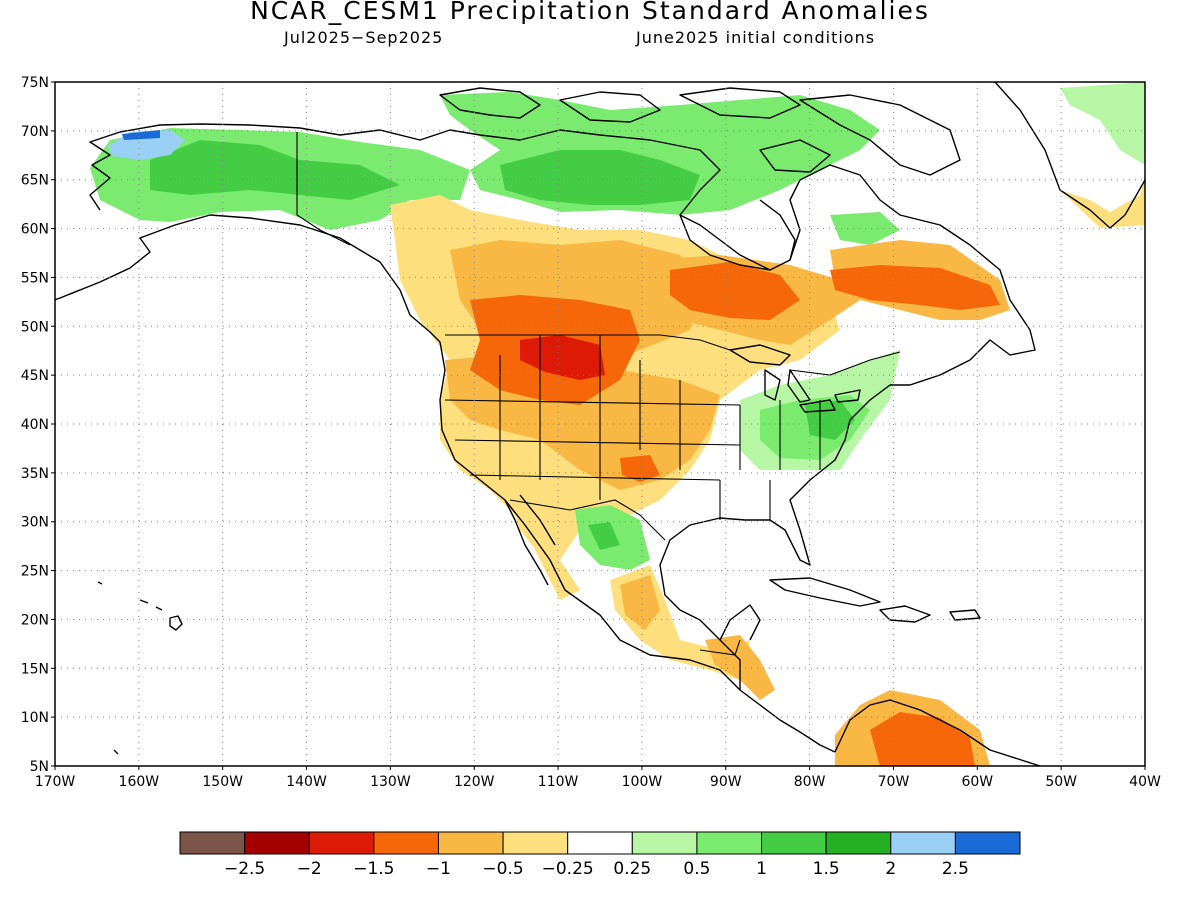 This screenshot has width=1200, height=900. Describe the element at coordinates (35, 718) in the screenshot. I see `lat-label: 10N` at that location.